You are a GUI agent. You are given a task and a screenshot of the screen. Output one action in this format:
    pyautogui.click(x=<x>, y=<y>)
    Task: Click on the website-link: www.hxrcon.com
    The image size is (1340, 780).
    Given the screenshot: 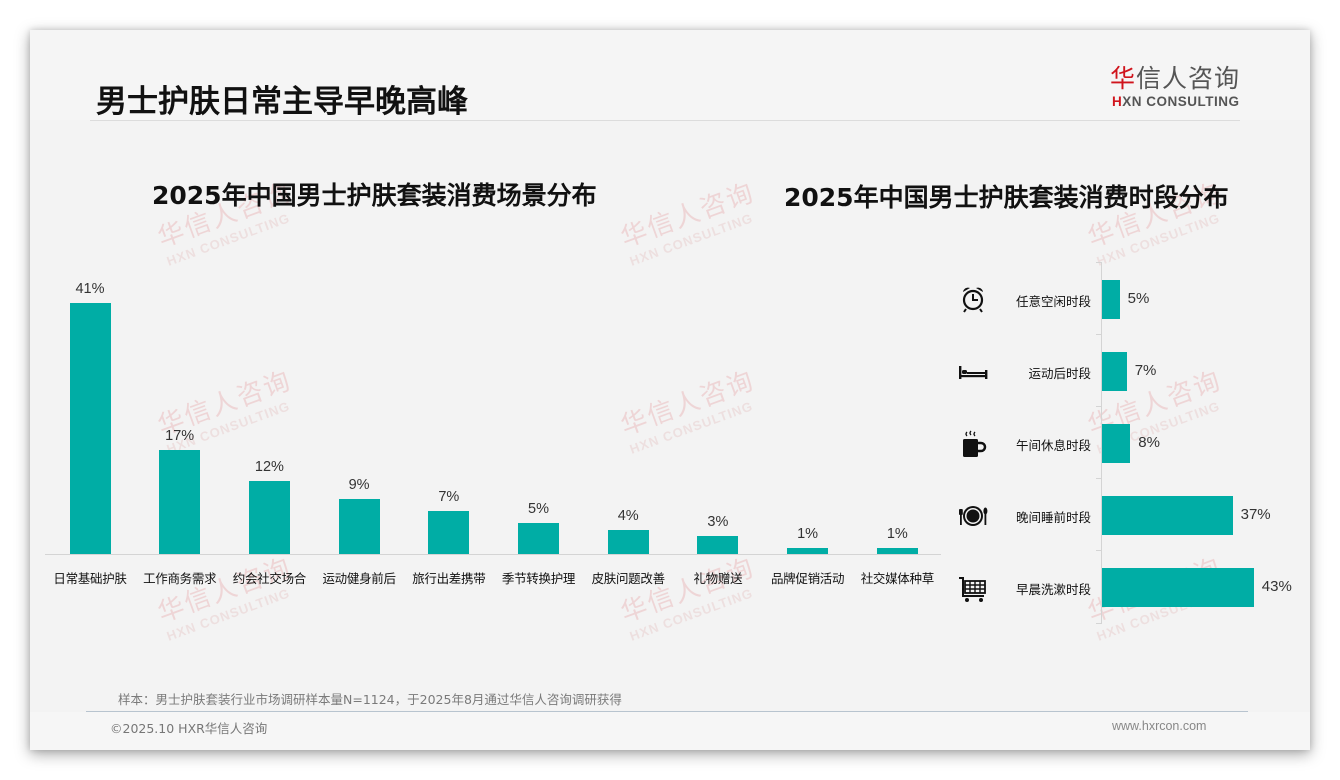 What is the action you would take?
    pyautogui.click(x=1159, y=726)
    